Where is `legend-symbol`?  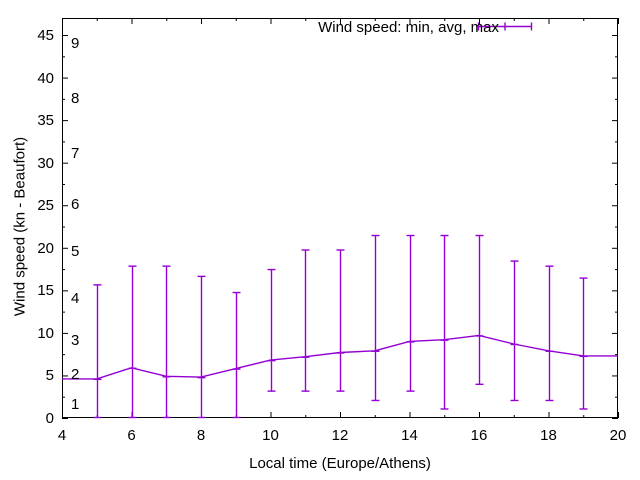 legend-symbol is located at coordinates (505, 26).